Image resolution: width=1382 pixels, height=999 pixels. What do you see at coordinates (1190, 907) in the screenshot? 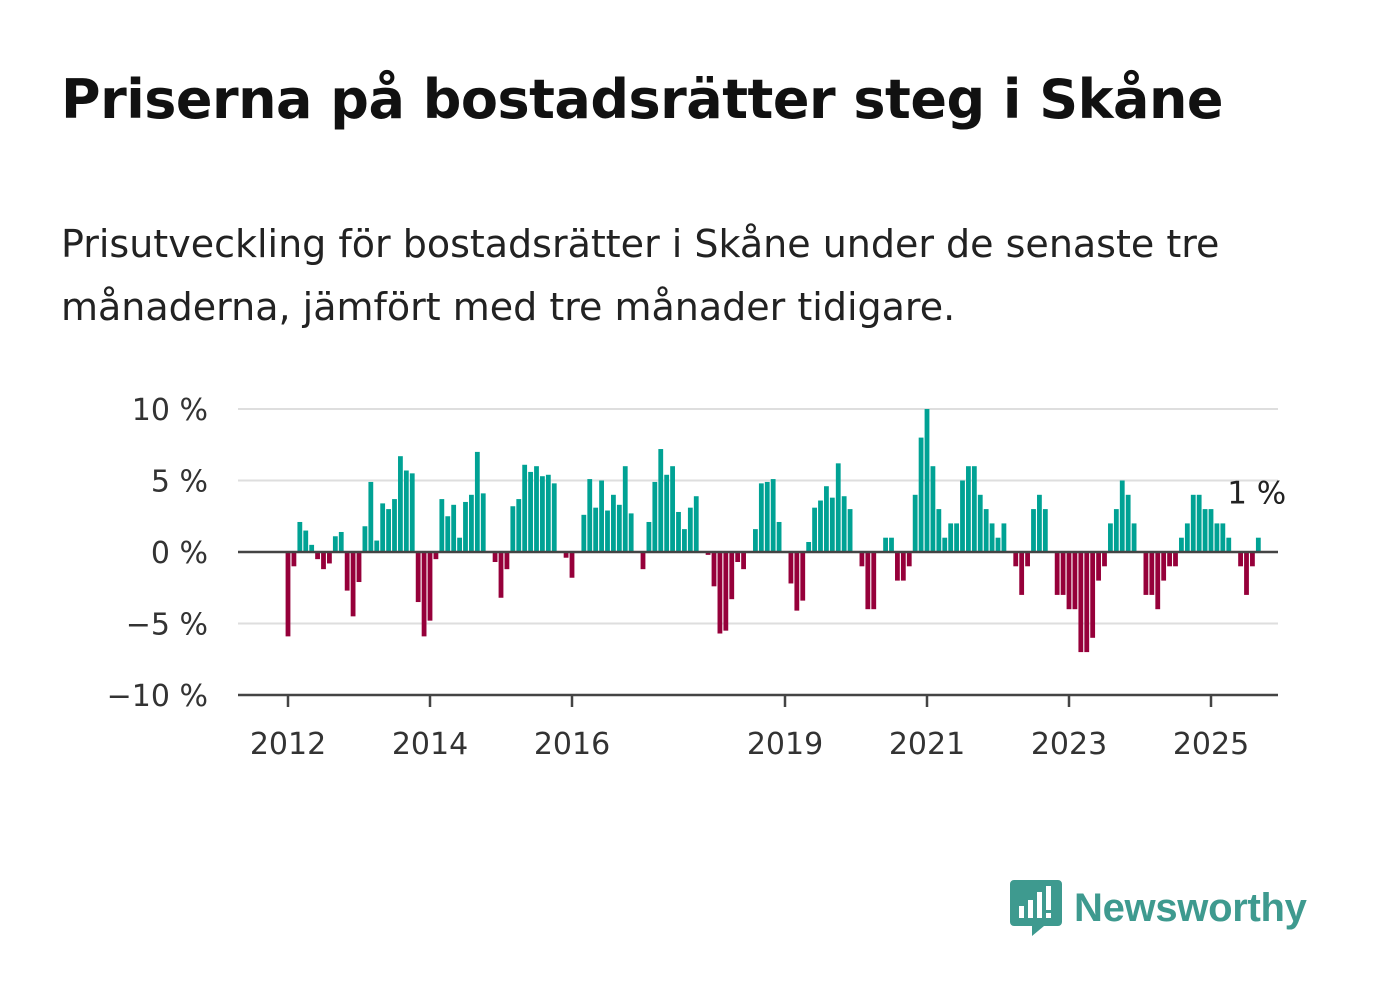
I see `brand-name: Newsworthy` at bounding box center [1190, 907].